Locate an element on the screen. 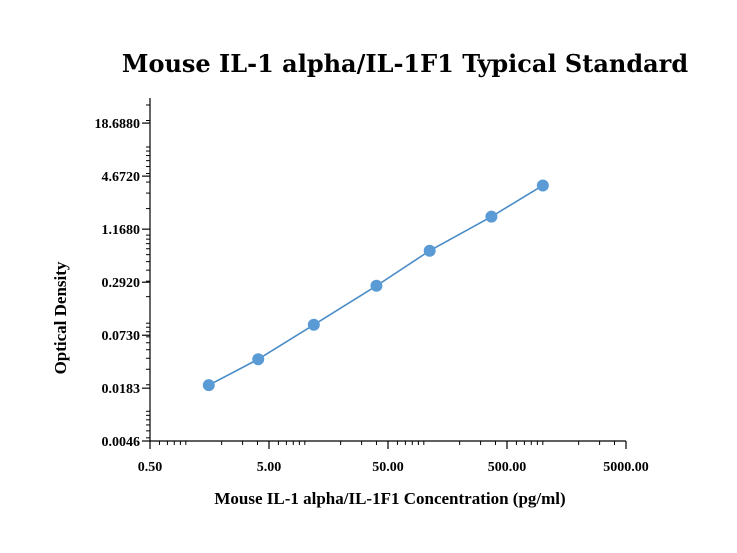 The height and width of the screenshot is (553, 737). x-tick-label: 0.50 is located at coordinates (150, 467).